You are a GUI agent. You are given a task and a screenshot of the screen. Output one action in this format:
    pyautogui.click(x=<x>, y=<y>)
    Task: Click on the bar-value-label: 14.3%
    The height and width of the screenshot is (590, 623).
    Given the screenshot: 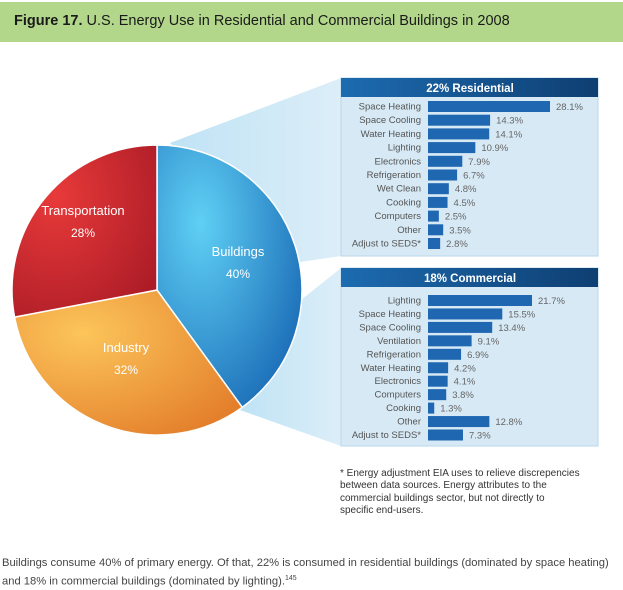 What is the action you would take?
    pyautogui.click(x=509, y=121)
    